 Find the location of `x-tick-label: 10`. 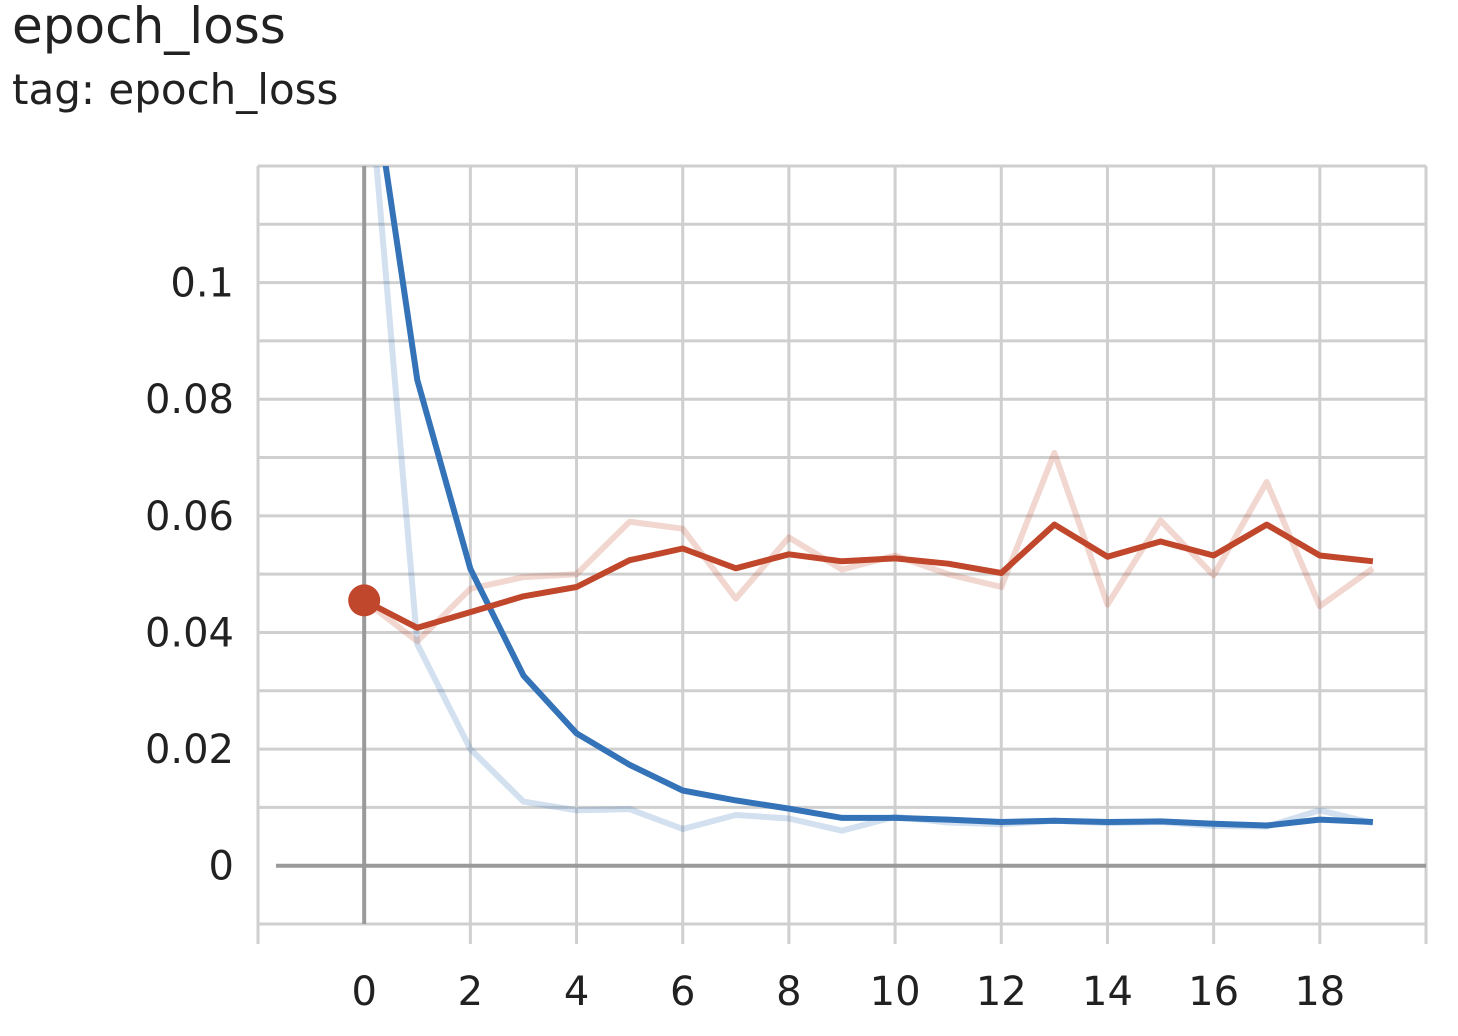

x-tick-label: 10 is located at coordinates (895, 992).